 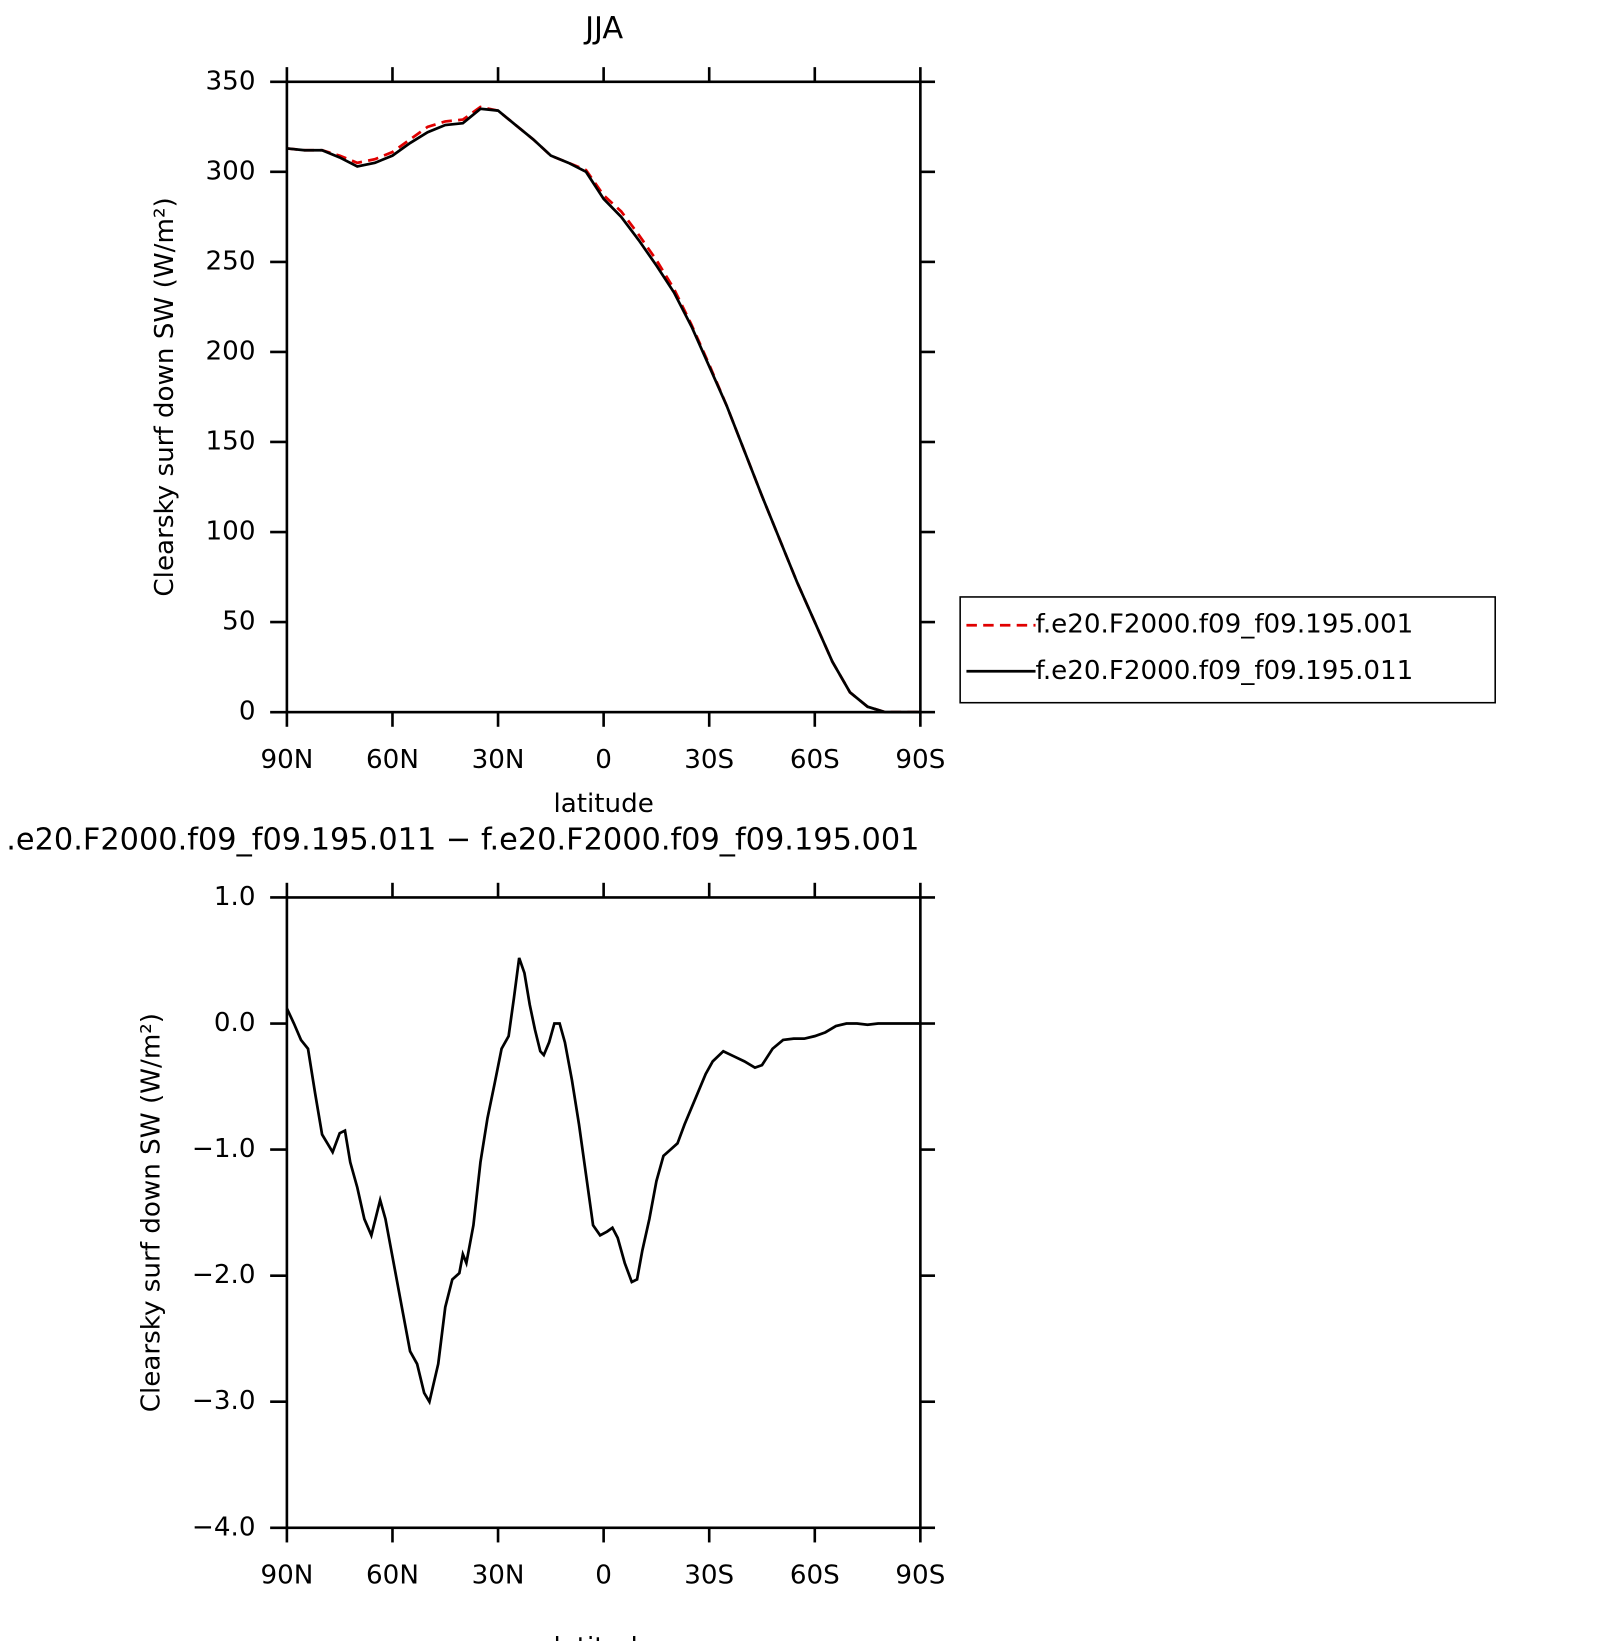 What do you see at coordinates (1227, 650) in the screenshot?
I see `legend-box` at bounding box center [1227, 650].